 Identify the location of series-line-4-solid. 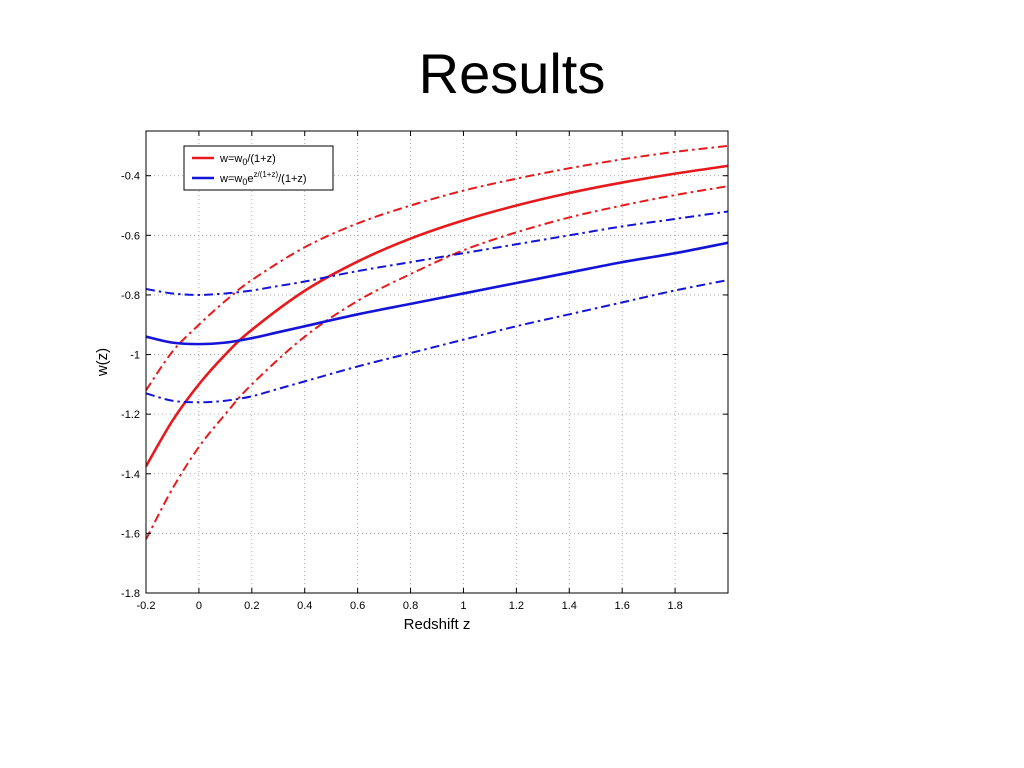
(437, 293).